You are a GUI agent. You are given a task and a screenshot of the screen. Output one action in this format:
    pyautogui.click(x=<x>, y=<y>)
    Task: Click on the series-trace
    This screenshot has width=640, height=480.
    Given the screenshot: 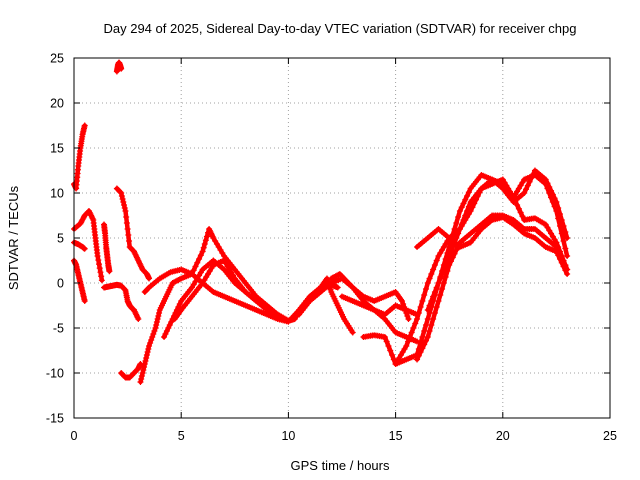 What is the action you would take?
    pyautogui.click(x=481, y=267)
    